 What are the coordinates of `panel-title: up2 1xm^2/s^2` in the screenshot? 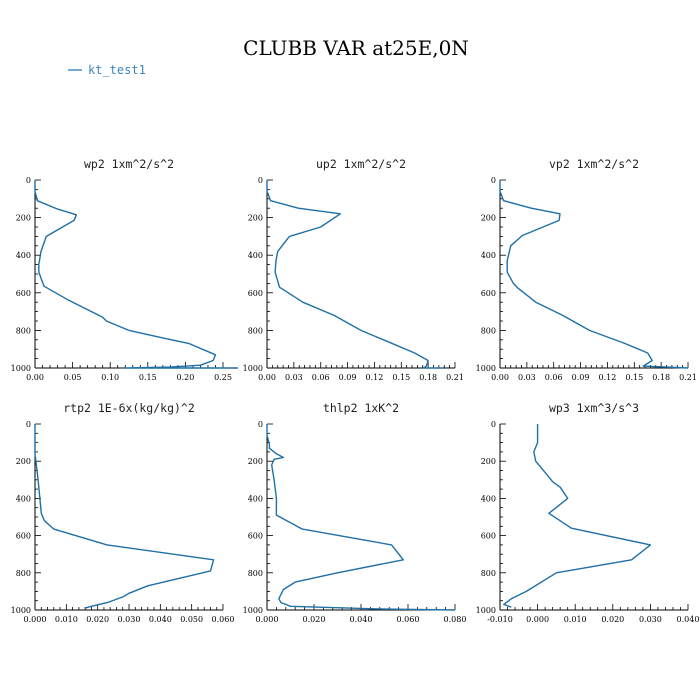 It's located at (361, 164).